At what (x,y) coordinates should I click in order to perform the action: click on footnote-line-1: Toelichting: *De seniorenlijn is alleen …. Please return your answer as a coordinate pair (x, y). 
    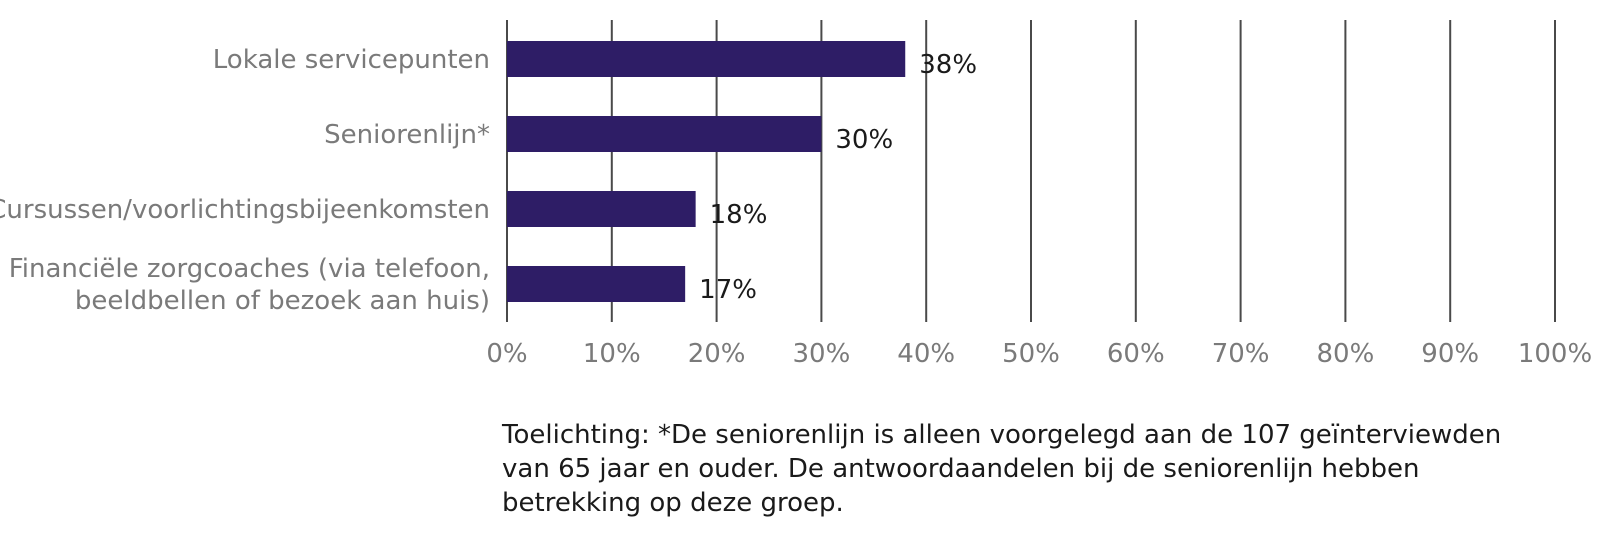
    Looking at the image, I should click on (1002, 435).